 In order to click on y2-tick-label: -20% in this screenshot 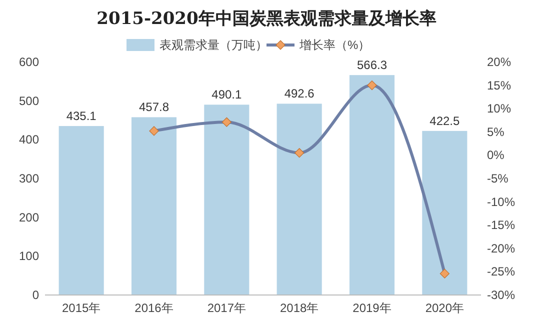, I will do `click(501, 248)`.